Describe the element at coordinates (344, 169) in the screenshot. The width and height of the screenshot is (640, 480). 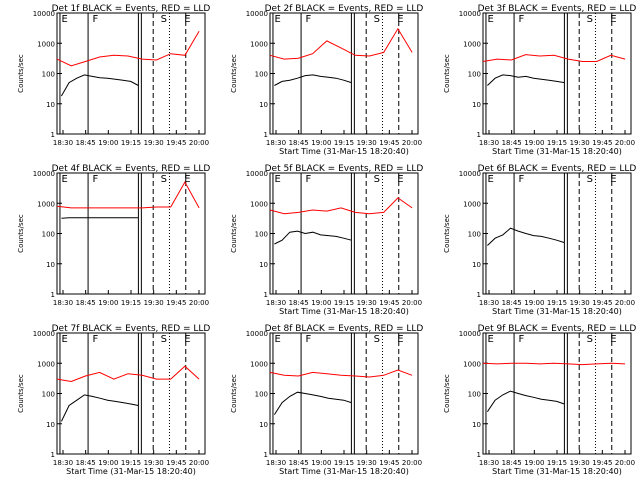
I see `chart-title-5: Det 5f BLACK = Events, RED = LLD` at that location.